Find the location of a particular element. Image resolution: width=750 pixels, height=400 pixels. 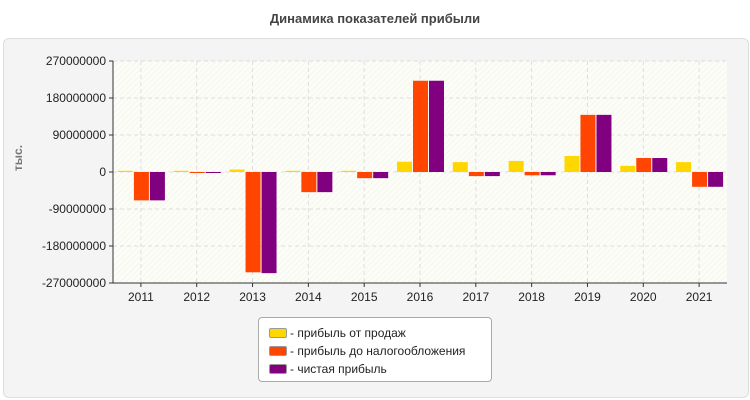

legend-item-sales-profit: - прибыль от продаж is located at coordinates (337, 333).